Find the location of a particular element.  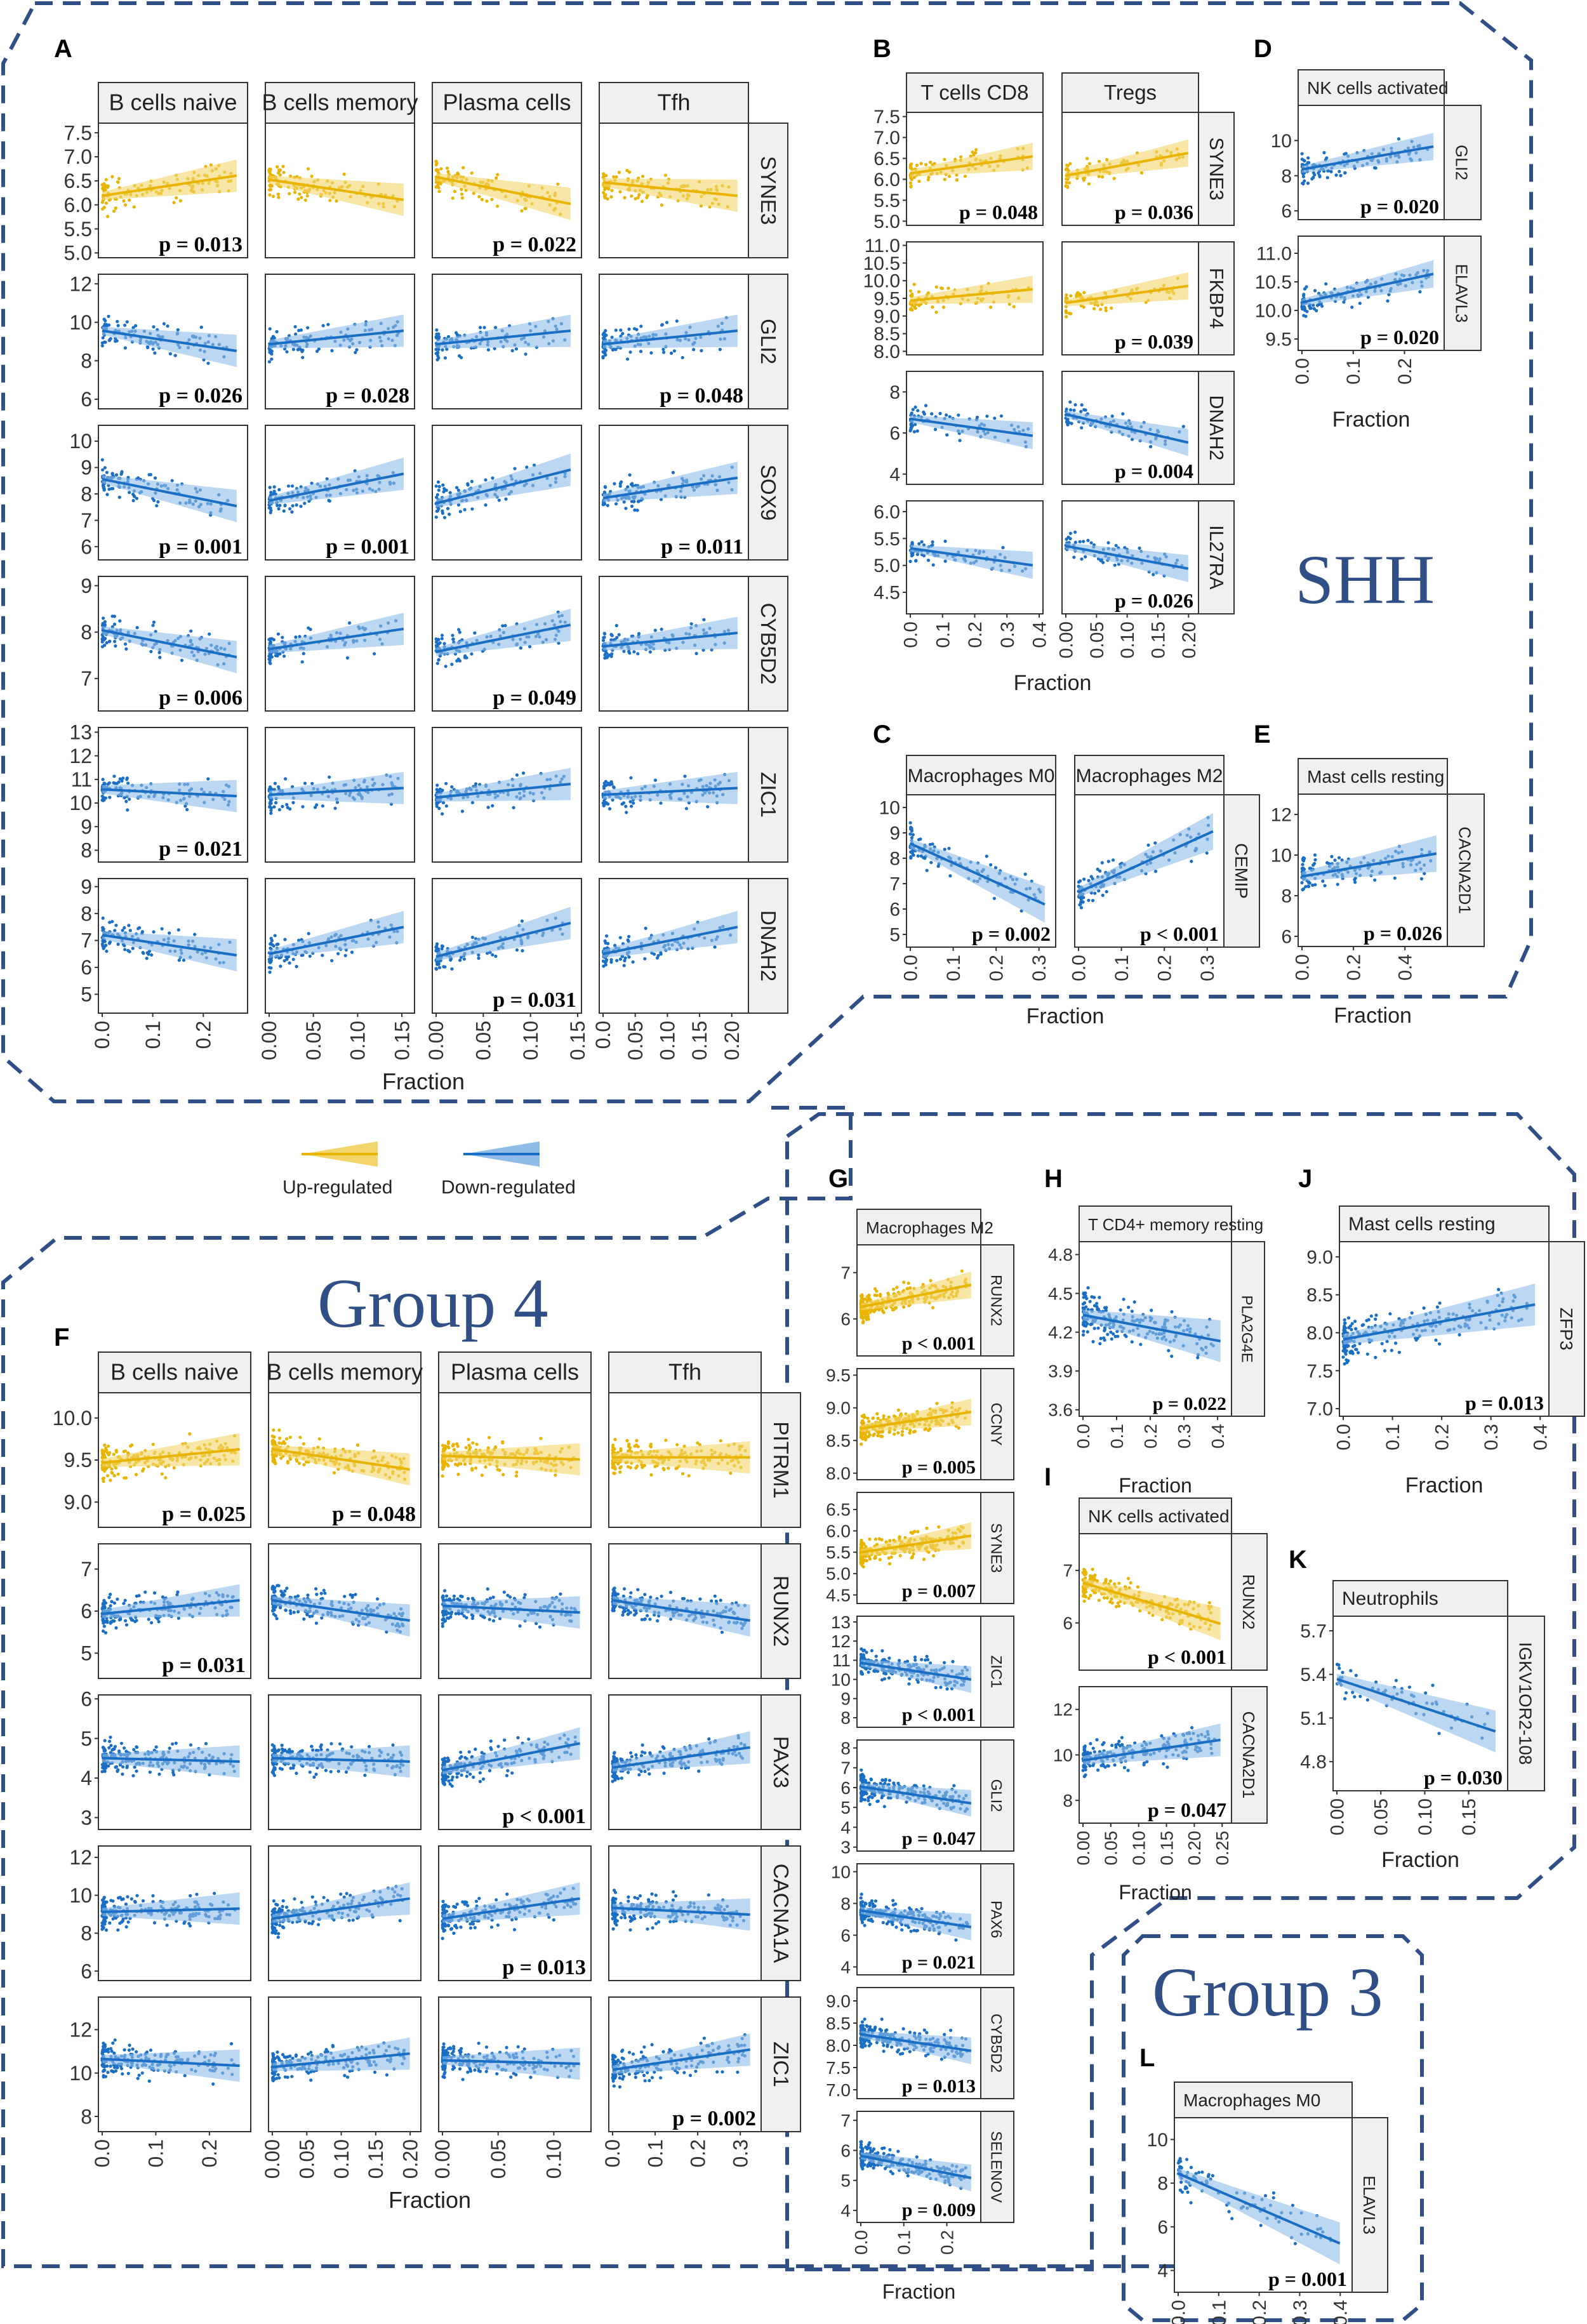

x-axis-title: Fraction is located at coordinates (423, 1081).